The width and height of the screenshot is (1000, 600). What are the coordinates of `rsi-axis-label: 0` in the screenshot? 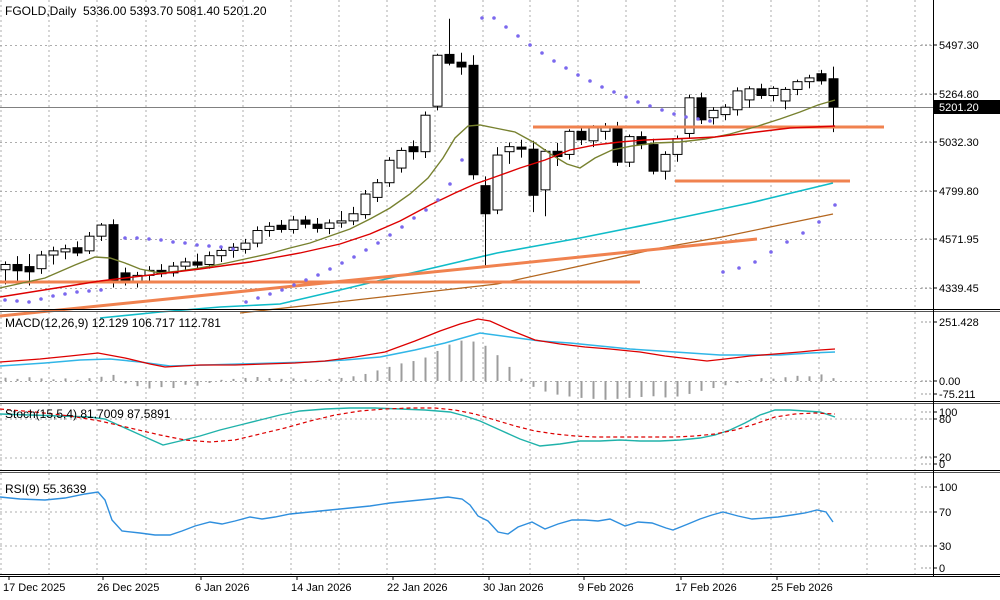 It's located at (942, 569).